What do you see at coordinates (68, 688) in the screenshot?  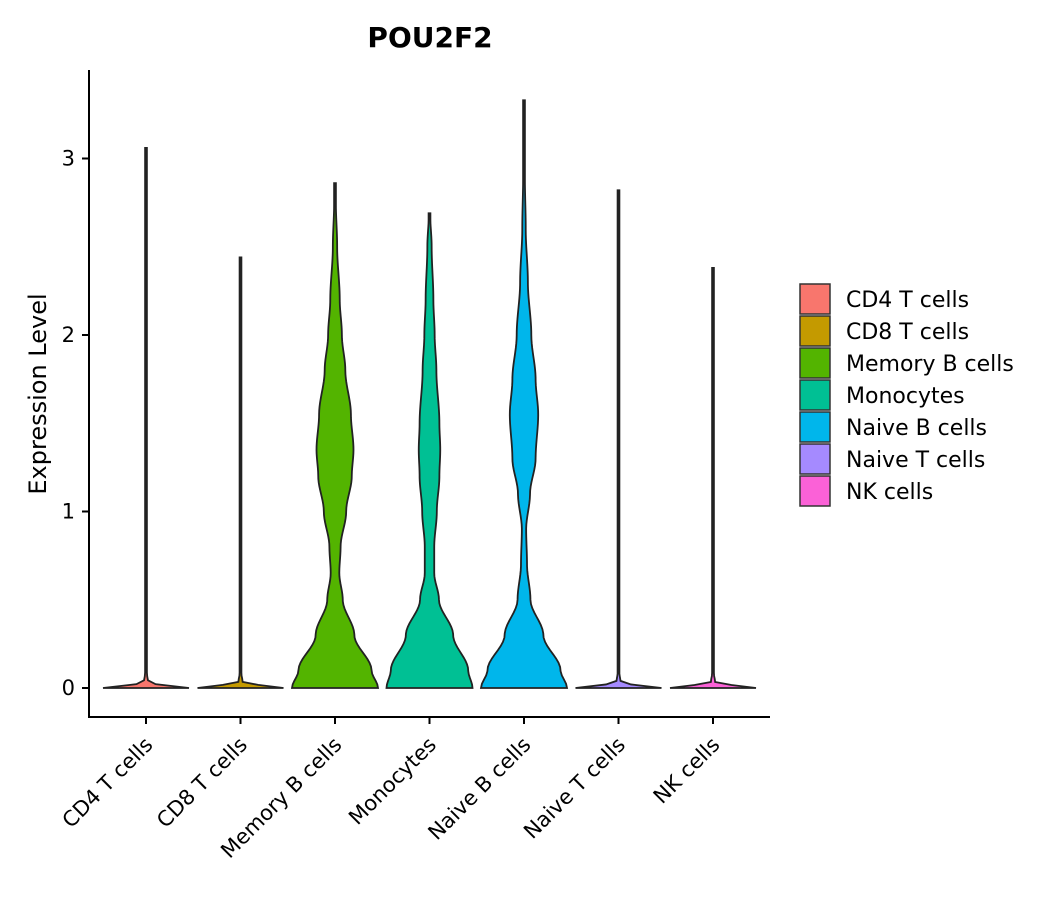 I see `y-tick-label: 0` at bounding box center [68, 688].